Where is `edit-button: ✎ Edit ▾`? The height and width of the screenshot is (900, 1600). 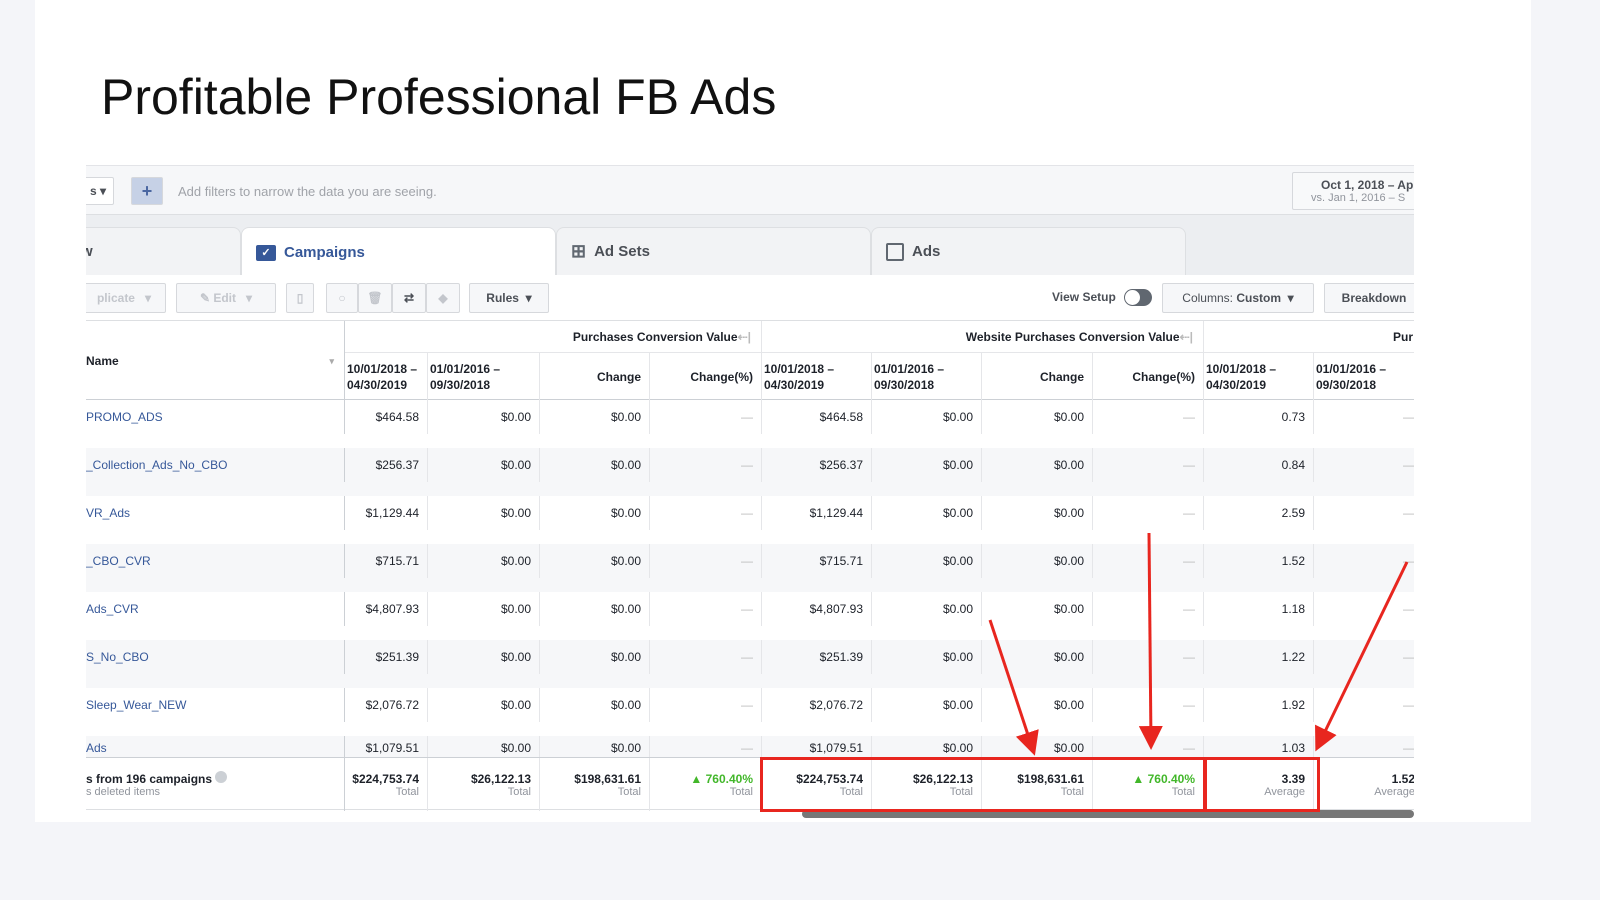
edit-button: ✎ Edit ▾ is located at coordinates (226, 298).